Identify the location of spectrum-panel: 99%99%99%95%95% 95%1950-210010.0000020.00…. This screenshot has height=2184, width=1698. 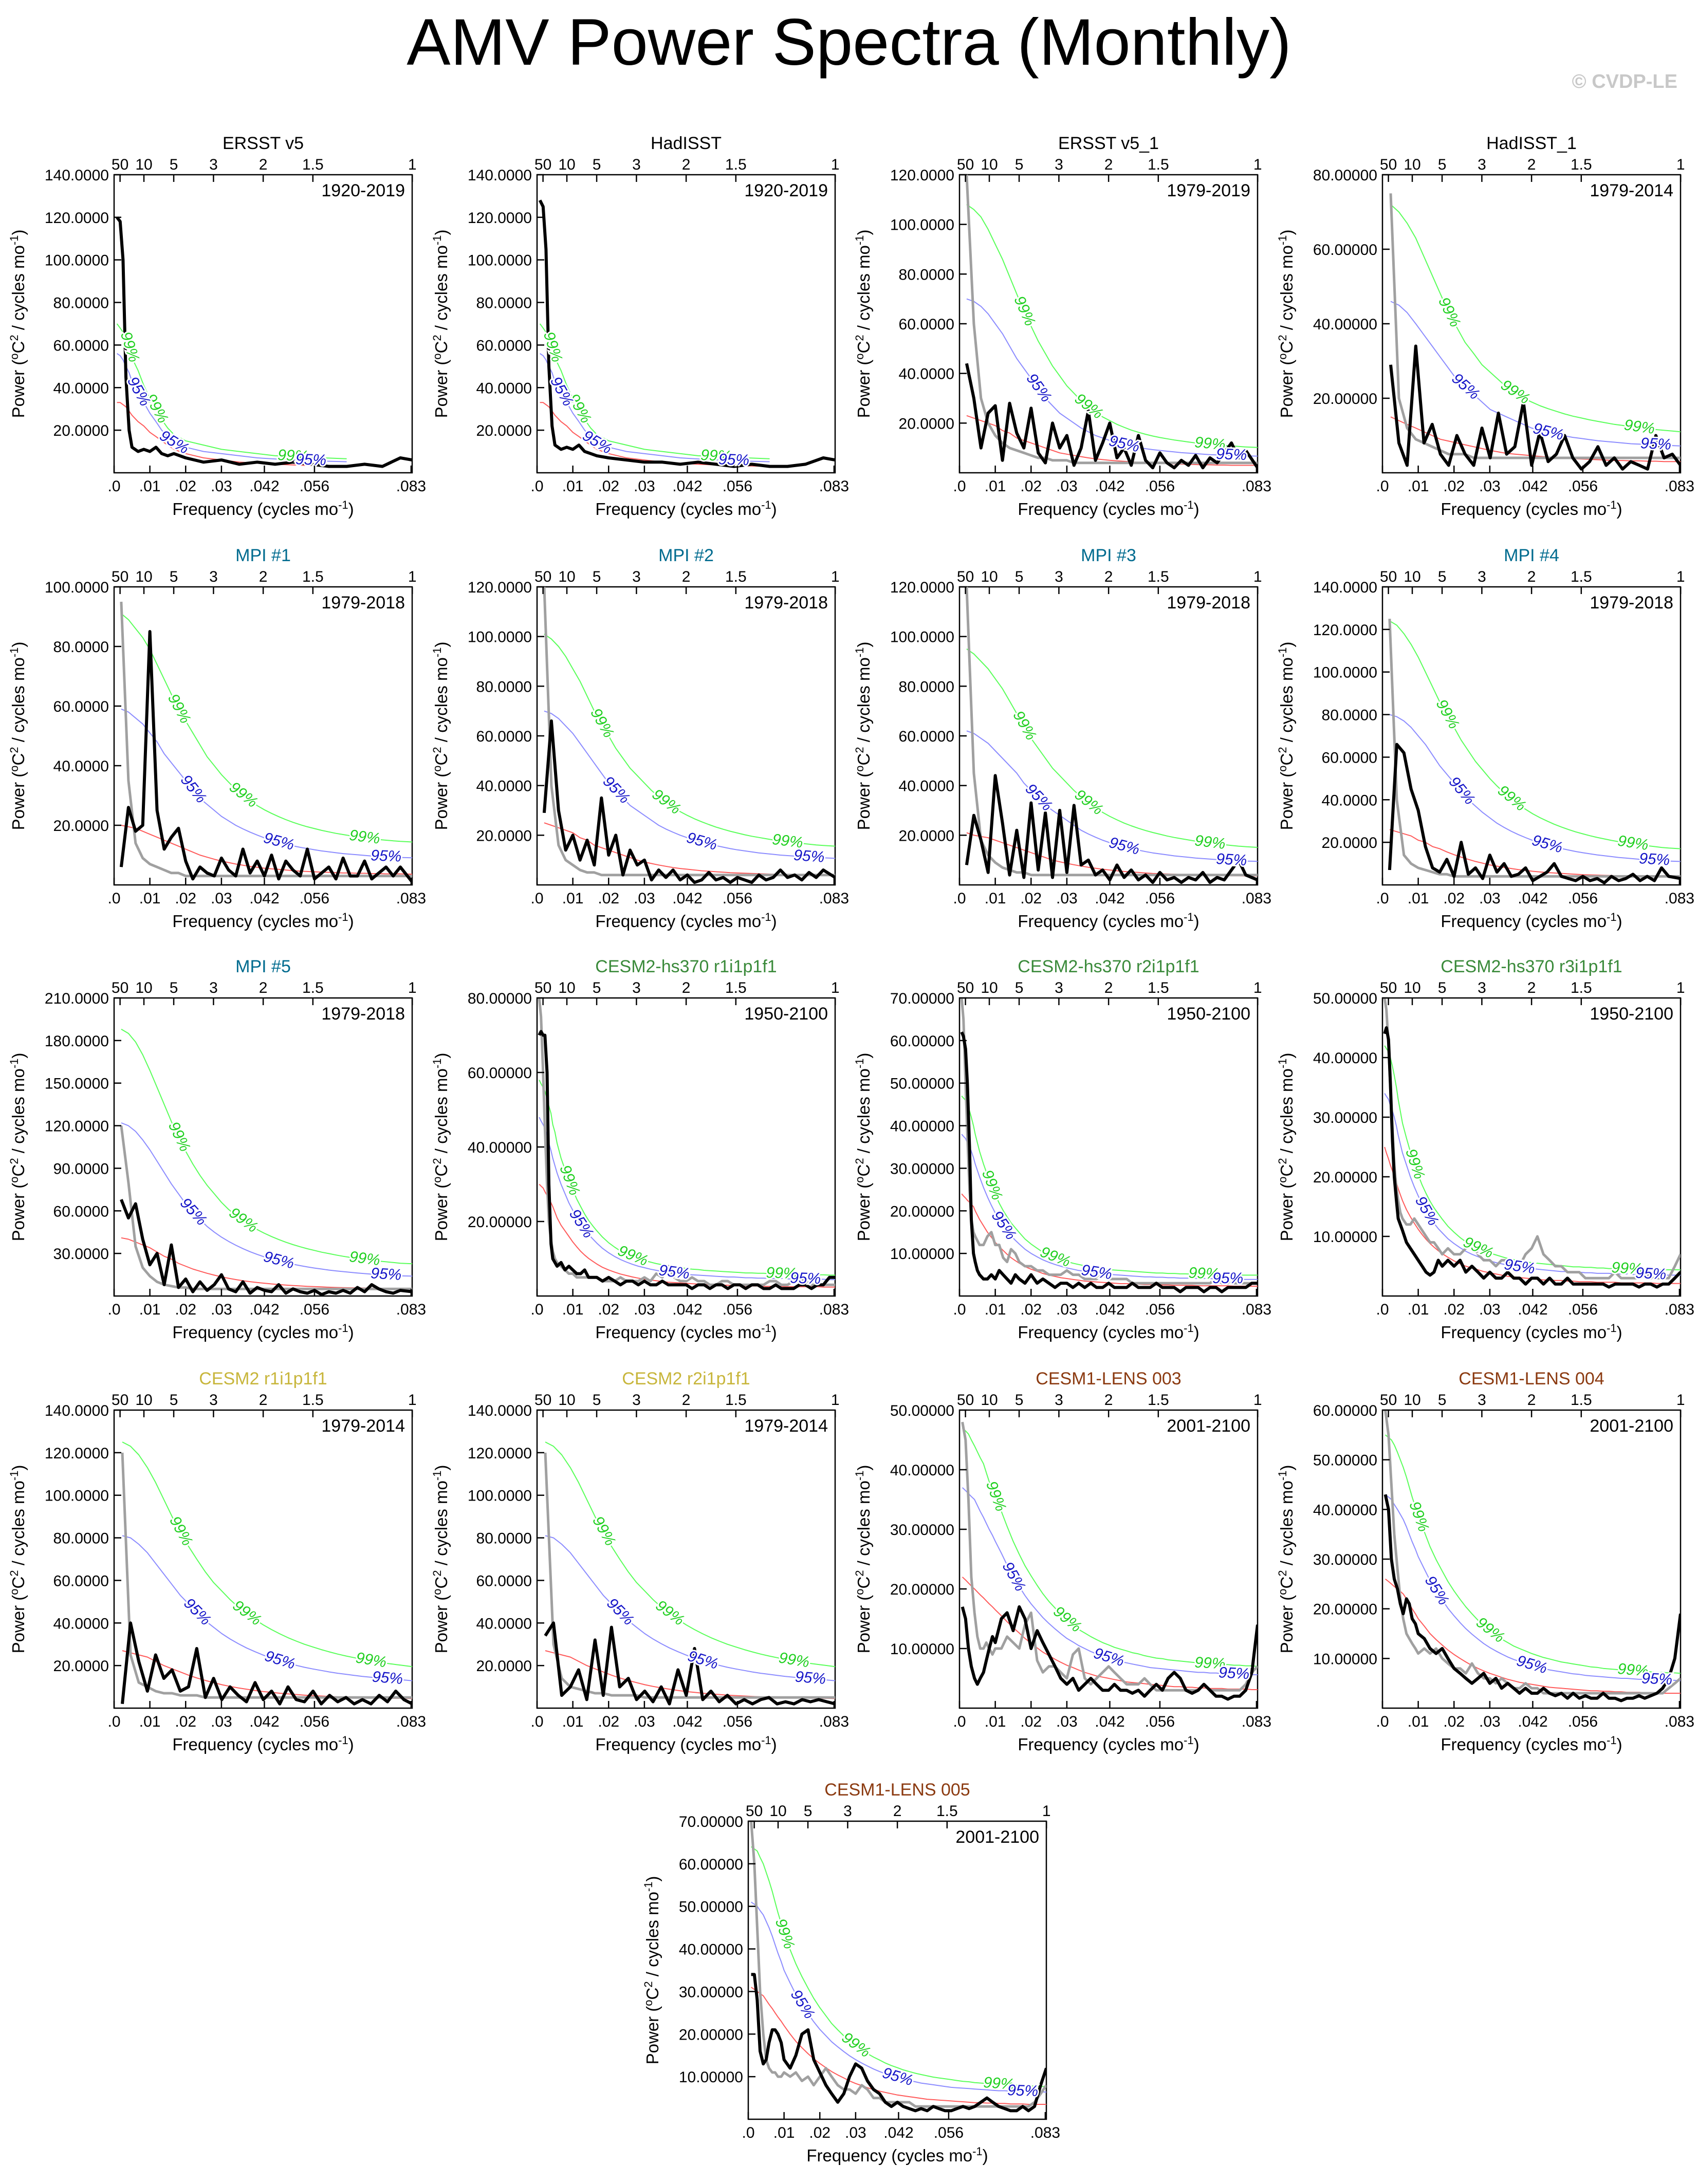
(1062, 1149).